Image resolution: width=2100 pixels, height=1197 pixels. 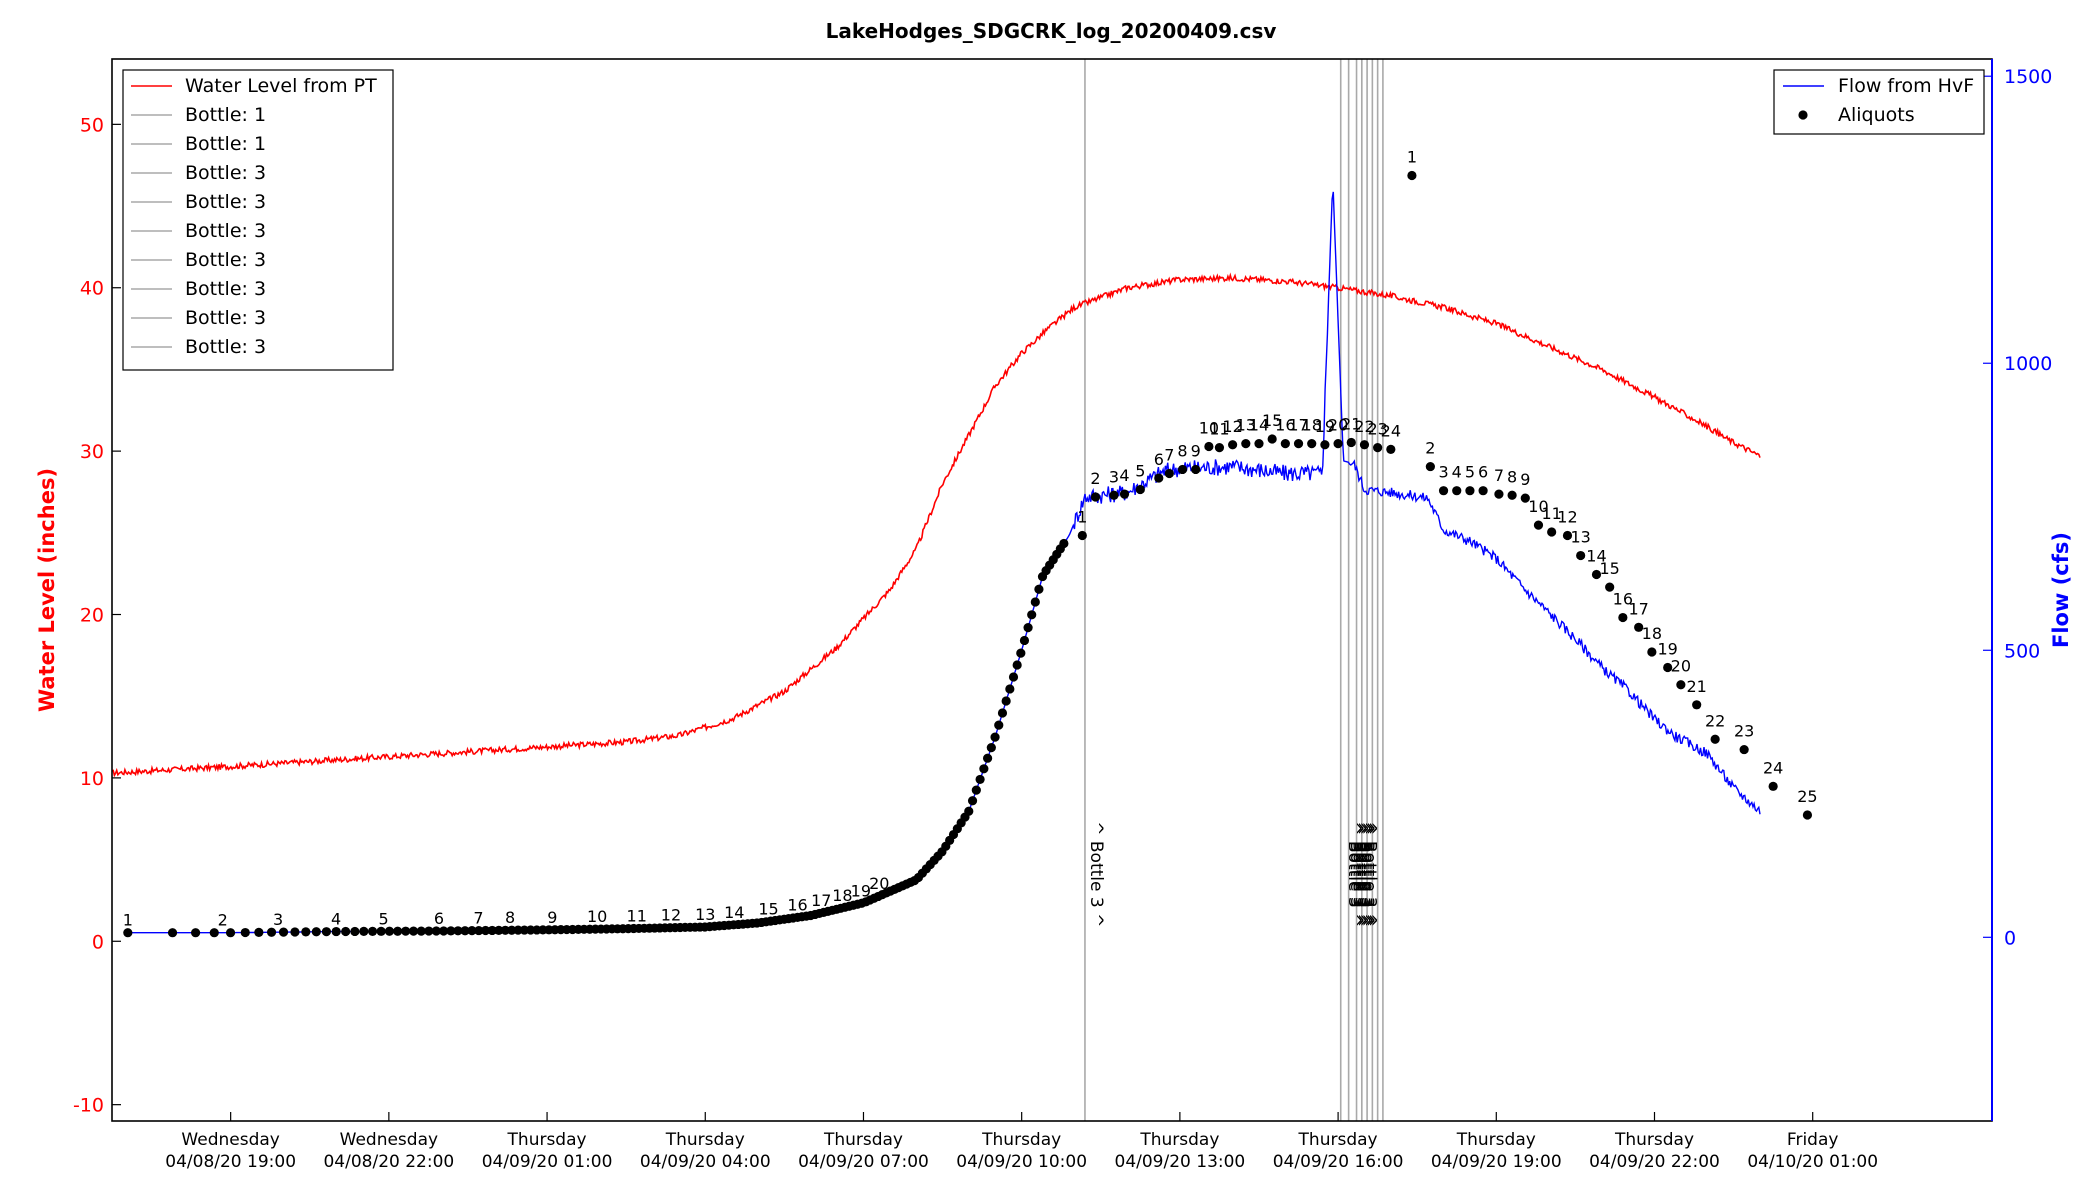 What do you see at coordinates (1715, 720) in the screenshot?
I see `aliquot-label: 22` at bounding box center [1715, 720].